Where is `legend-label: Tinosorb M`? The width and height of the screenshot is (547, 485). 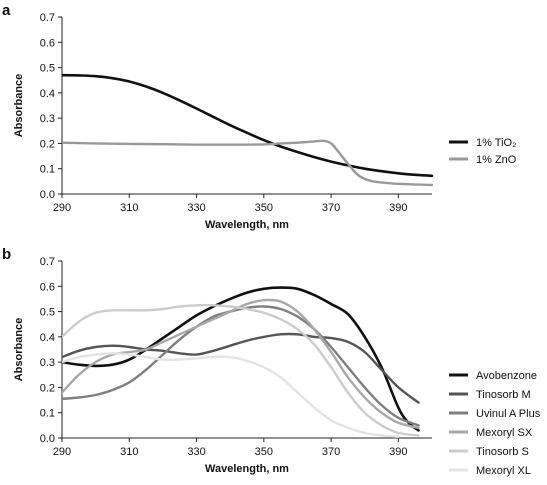
legend-label: Tinosorb M is located at coordinates (503, 395).